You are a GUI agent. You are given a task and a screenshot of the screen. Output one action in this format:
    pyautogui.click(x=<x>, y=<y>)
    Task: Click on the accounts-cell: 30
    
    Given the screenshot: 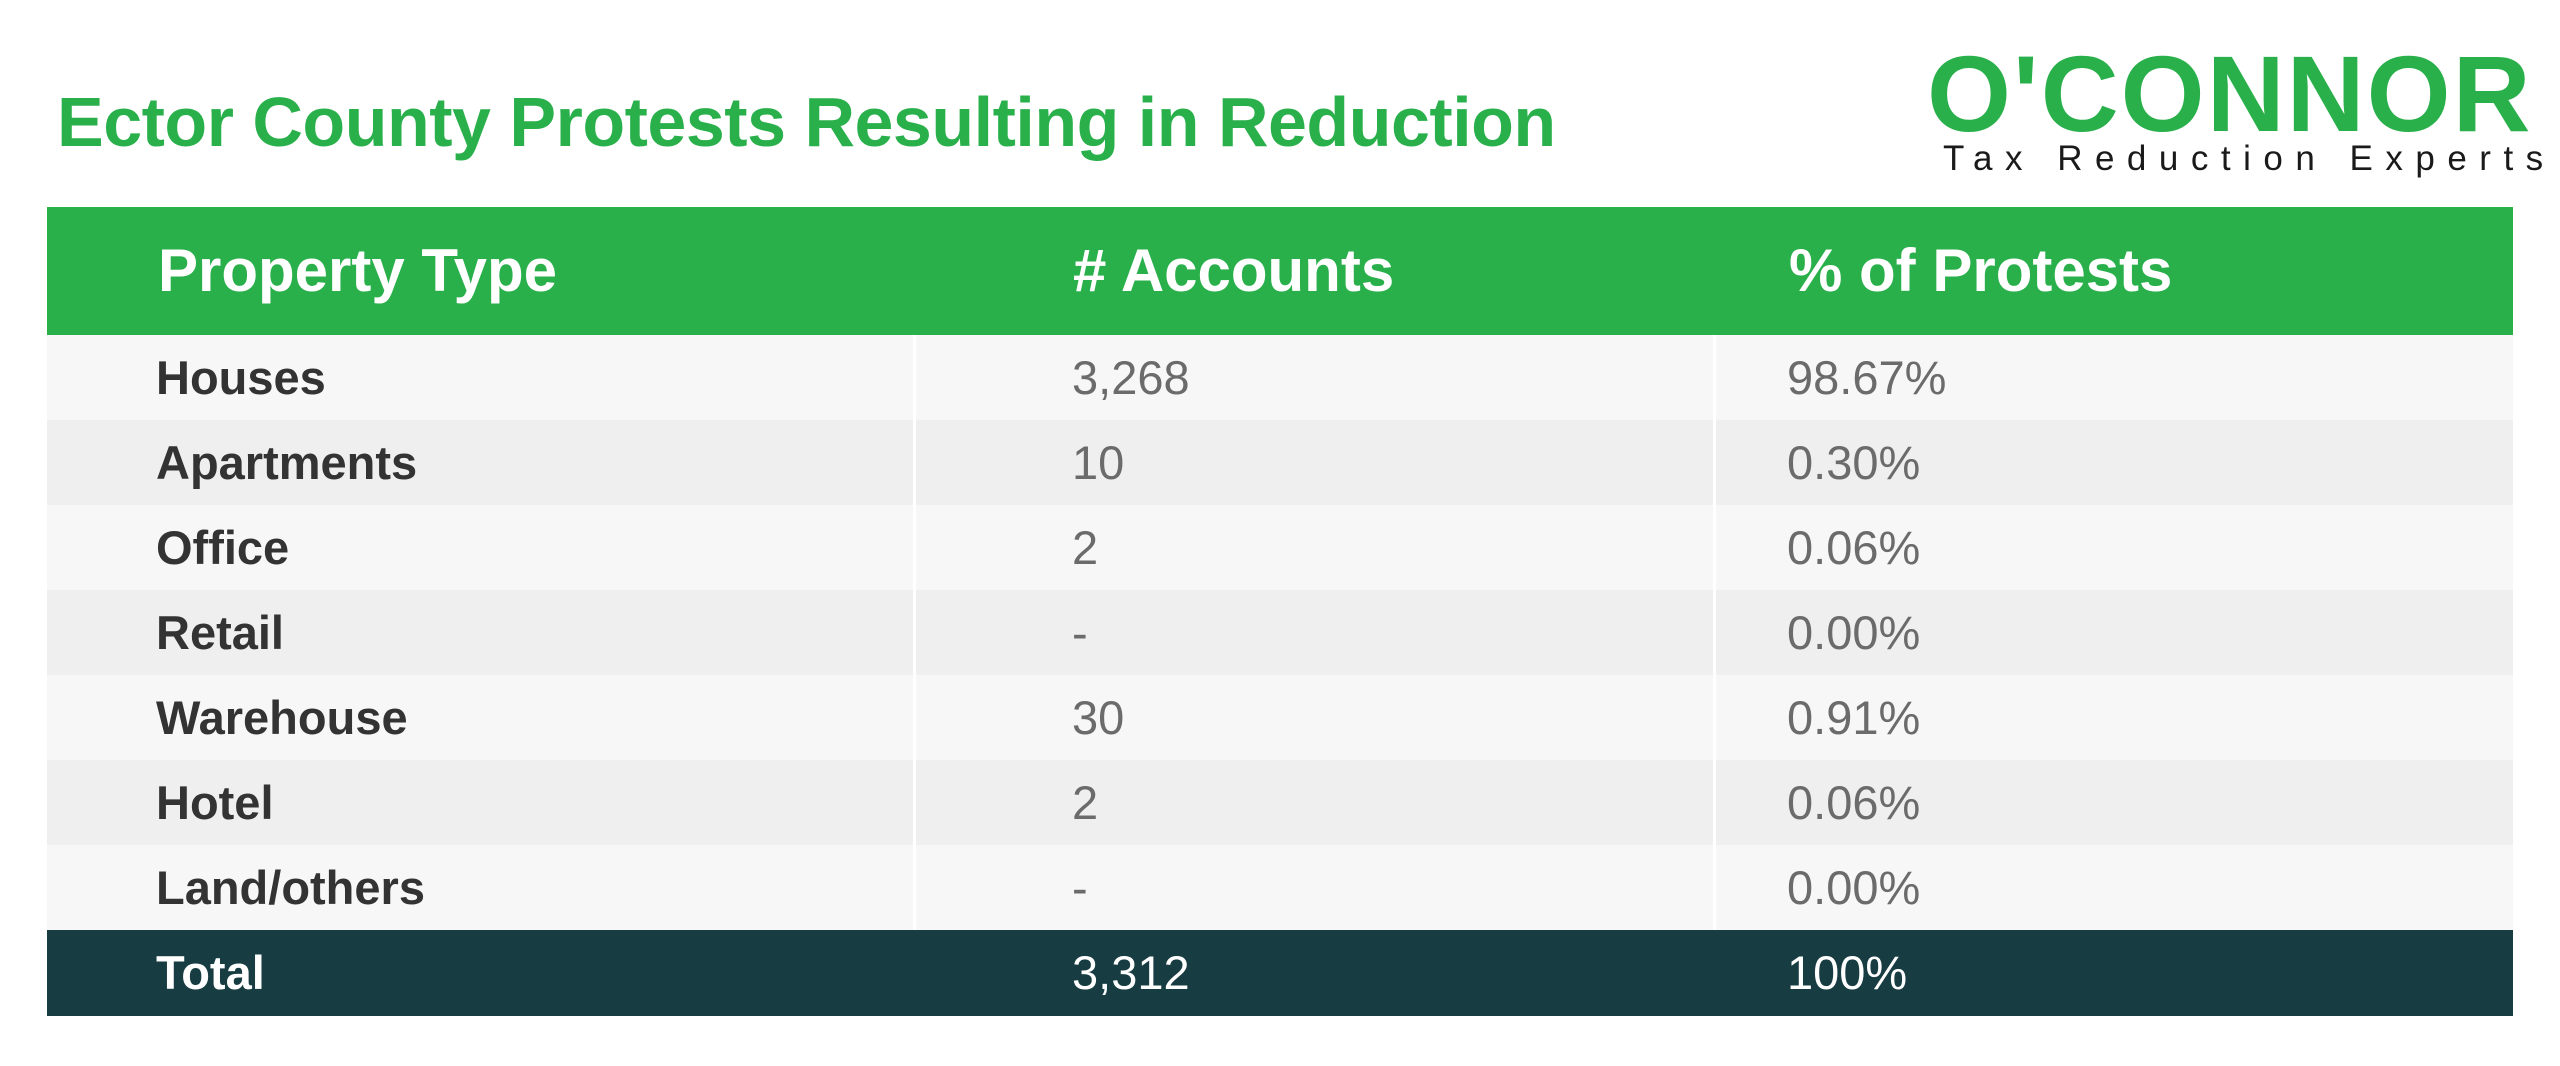 What is the action you would take?
    pyautogui.click(x=1098, y=717)
    